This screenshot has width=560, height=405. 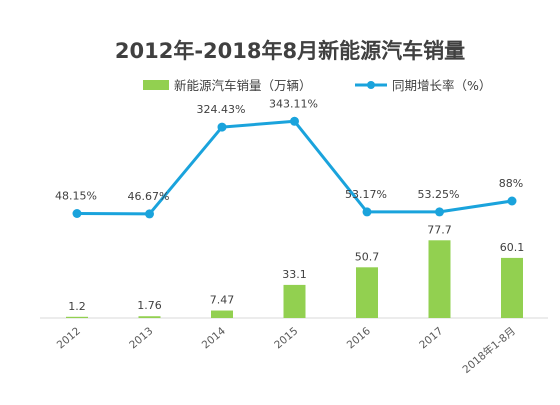 What do you see at coordinates (141, 338) in the screenshot?
I see `x-tick-label-1: 2013` at bounding box center [141, 338].